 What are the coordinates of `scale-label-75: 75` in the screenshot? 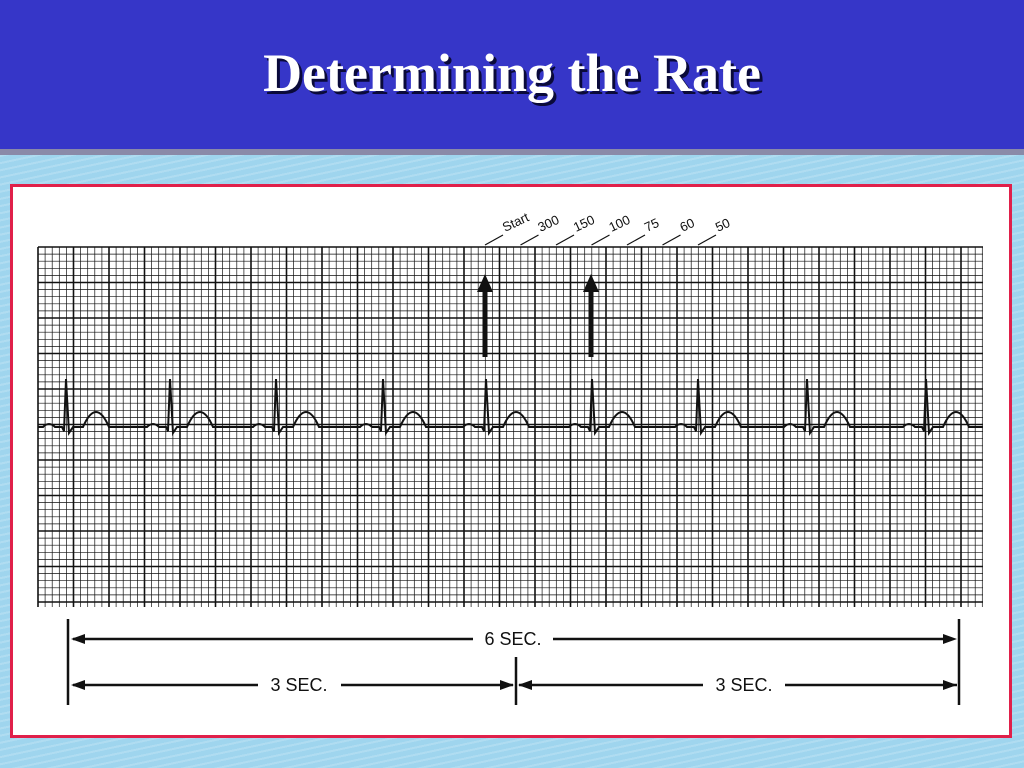 It's located at (651, 225).